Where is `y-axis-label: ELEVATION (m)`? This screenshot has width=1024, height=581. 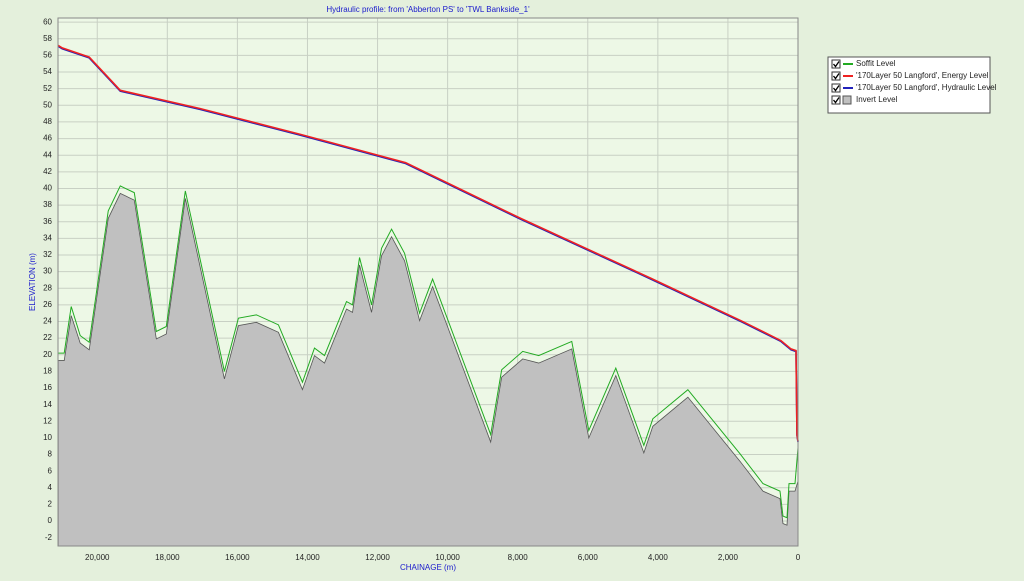 y-axis-label: ELEVATION (m) is located at coordinates (32, 282).